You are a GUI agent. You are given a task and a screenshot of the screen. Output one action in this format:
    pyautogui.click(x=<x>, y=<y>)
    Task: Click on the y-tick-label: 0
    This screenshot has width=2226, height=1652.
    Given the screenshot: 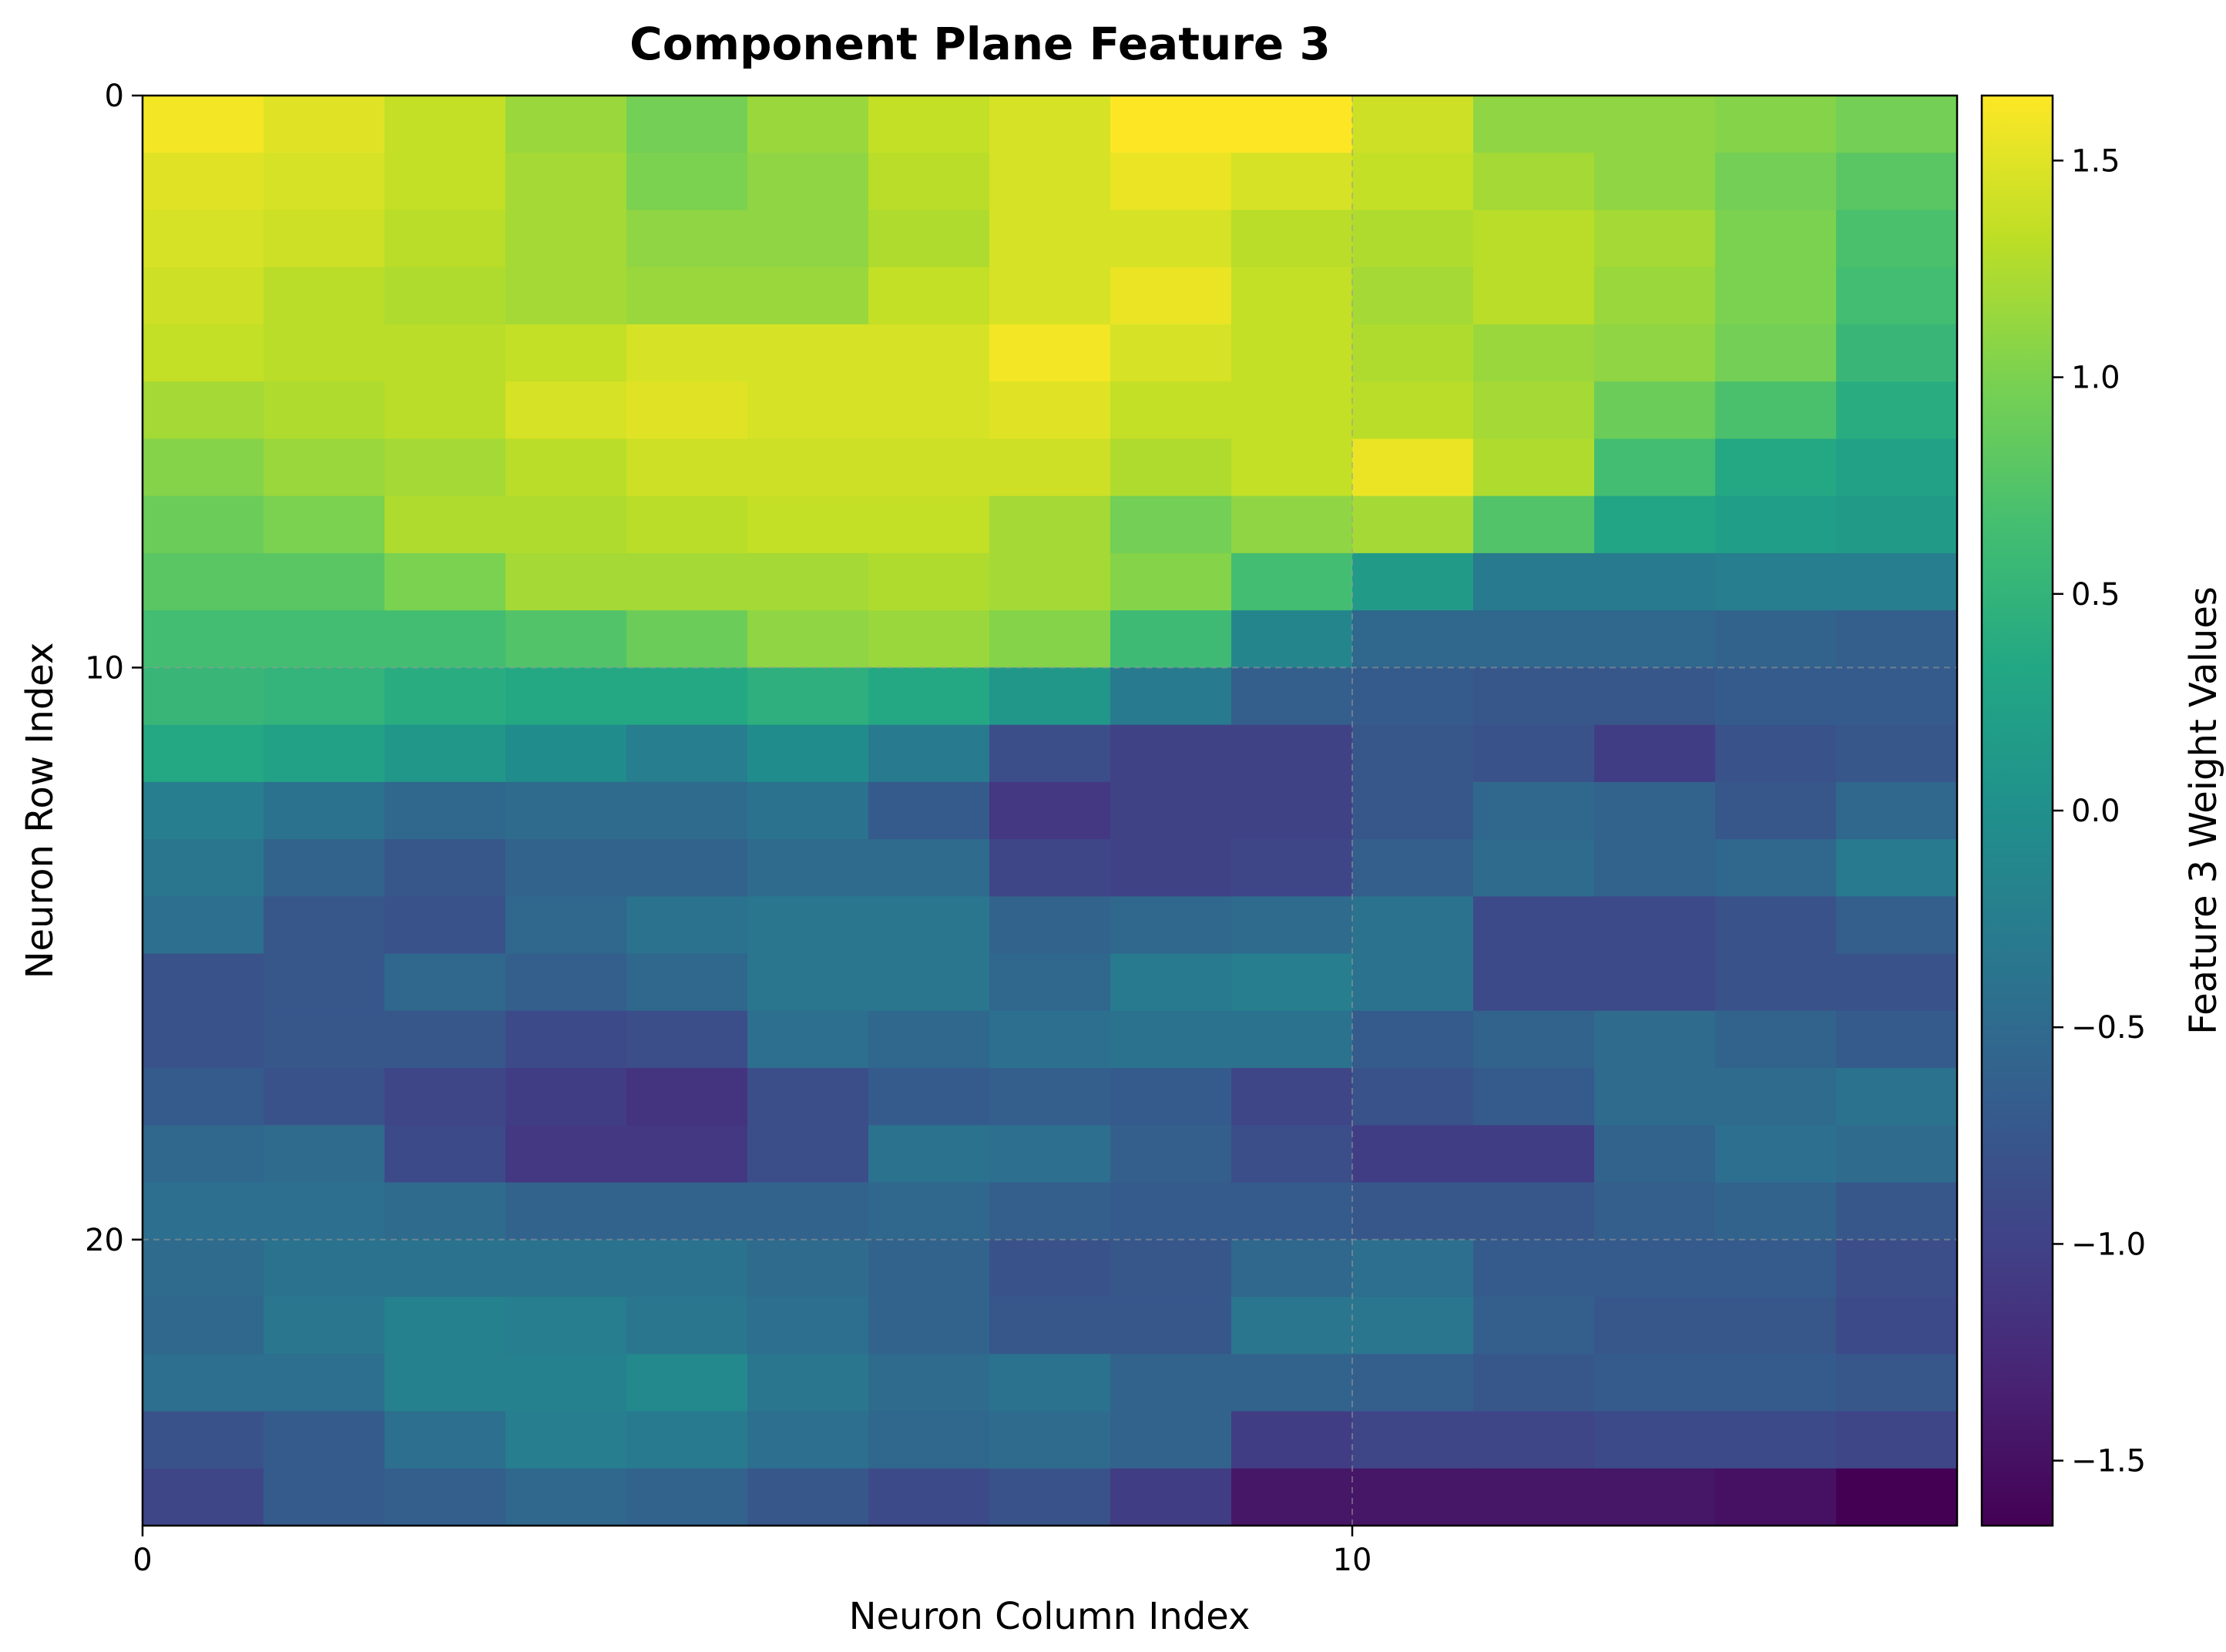 What is the action you would take?
    pyautogui.click(x=114, y=96)
    